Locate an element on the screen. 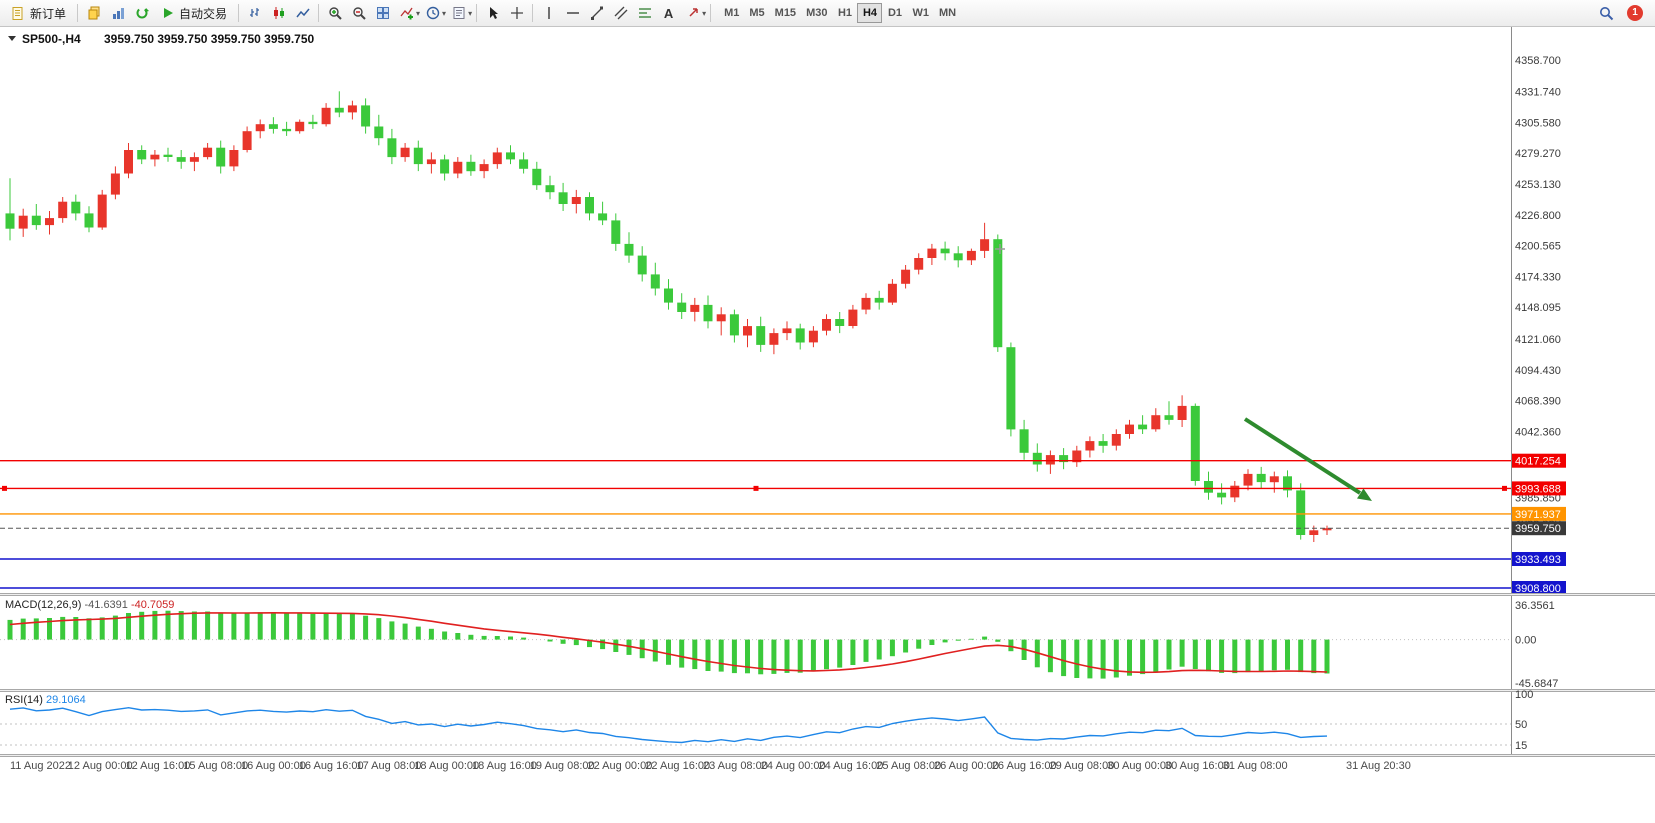 The width and height of the screenshot is (1655, 823). search-icon is located at coordinates (1607, 13).